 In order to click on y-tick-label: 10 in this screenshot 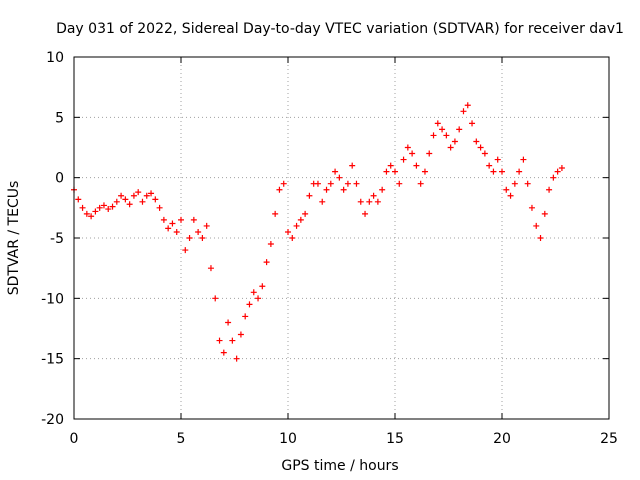, I will do `click(55, 58)`.